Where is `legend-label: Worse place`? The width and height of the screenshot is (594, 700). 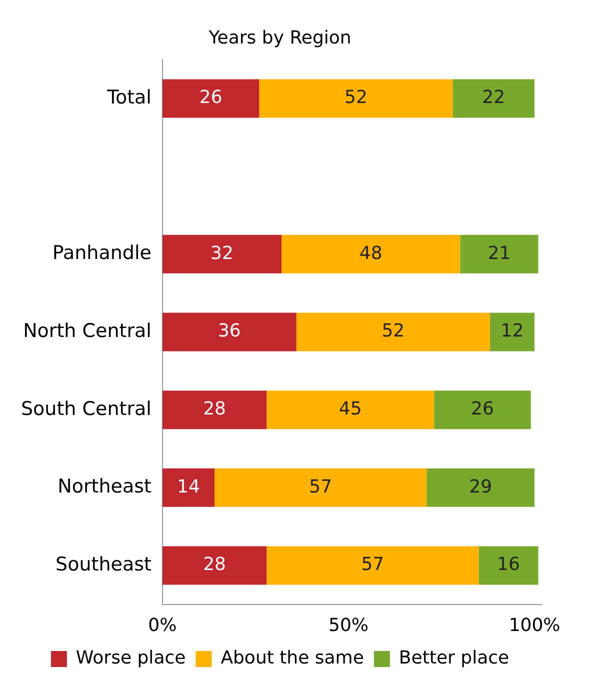
legend-label: Worse place is located at coordinates (131, 658).